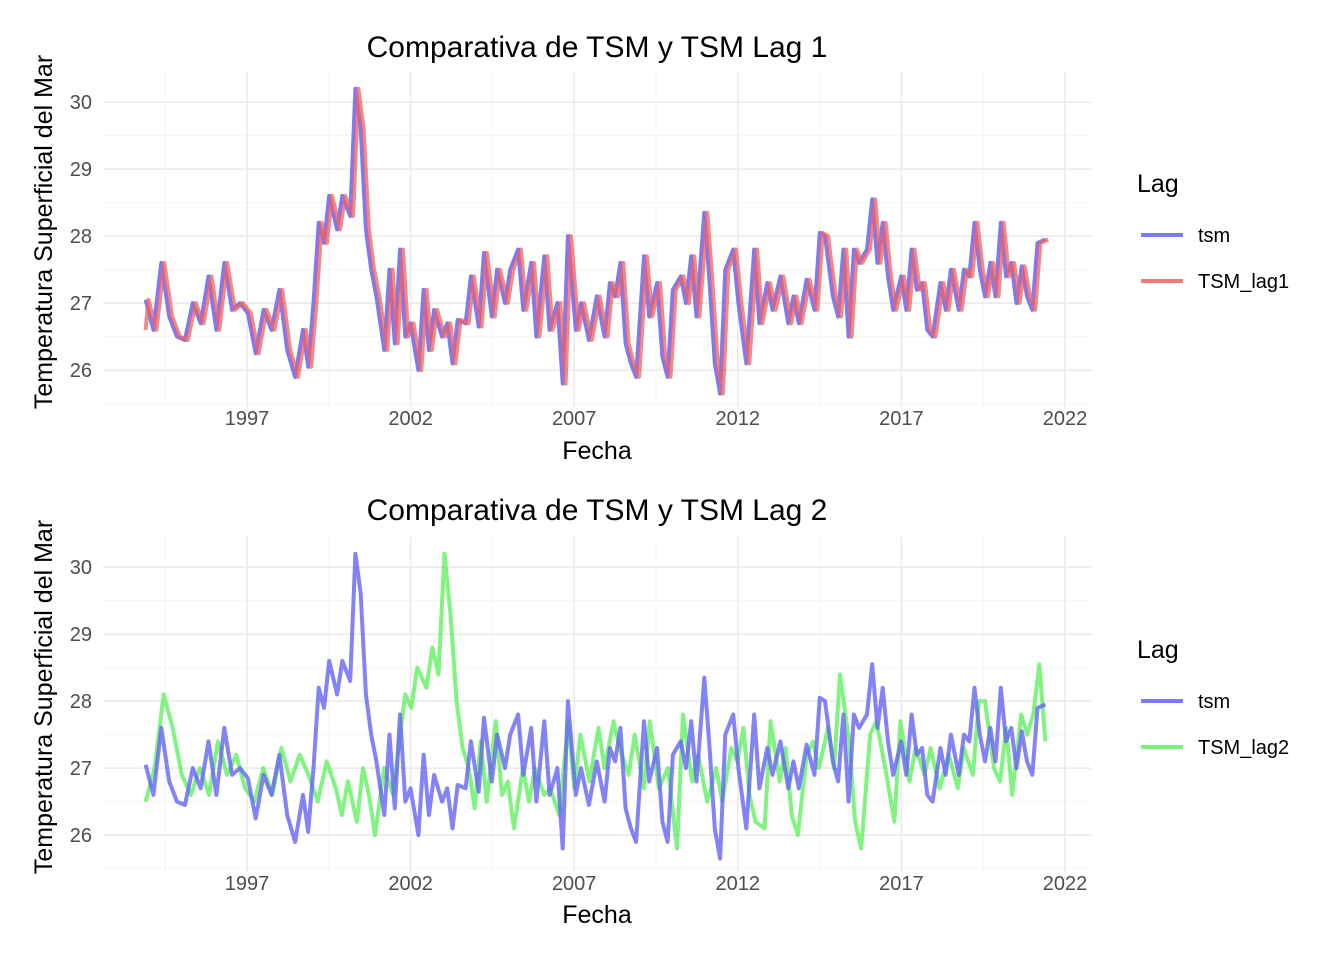 The height and width of the screenshot is (960, 1344). What do you see at coordinates (1243, 282) in the screenshot?
I see `legend-label-lag1-1: TSM_lag1` at bounding box center [1243, 282].